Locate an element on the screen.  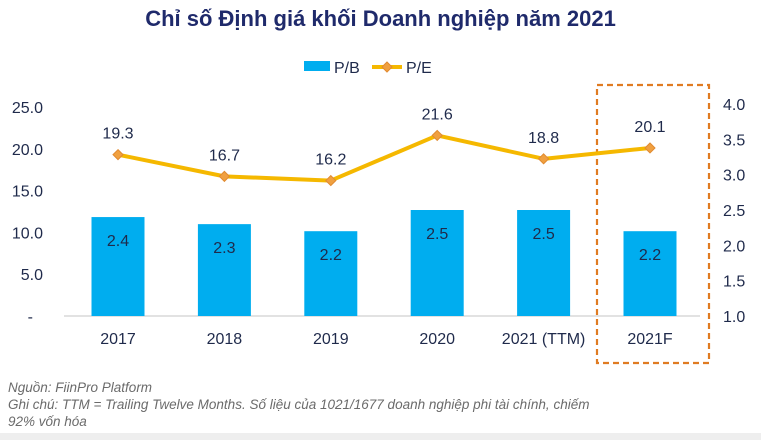
pe-line: 19.3 16.7 16.2 21.6 18.8 20.1 is located at coordinates (384, 146).